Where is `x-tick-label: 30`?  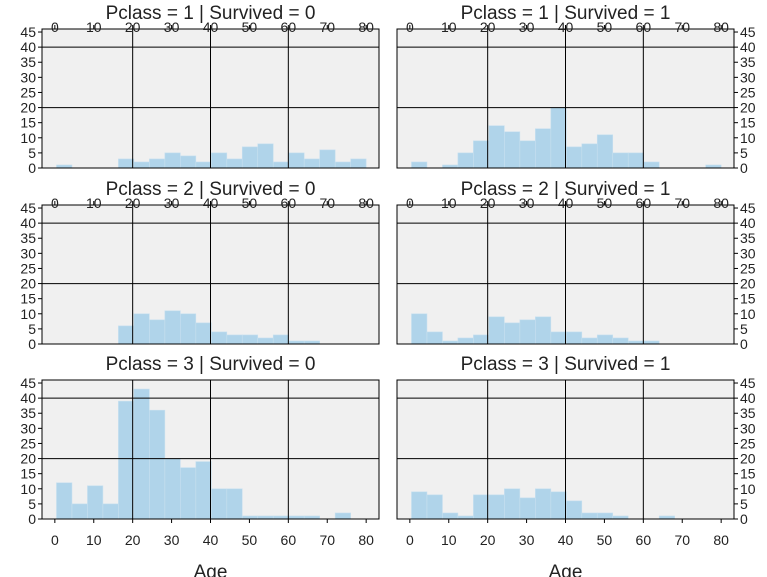
x-tick-label: 30 is located at coordinates (527, 27).